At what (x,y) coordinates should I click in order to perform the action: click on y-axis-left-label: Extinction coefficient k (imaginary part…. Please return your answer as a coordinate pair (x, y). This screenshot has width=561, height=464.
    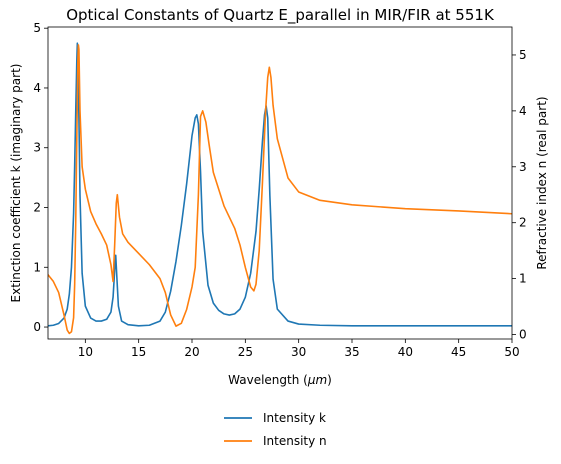
    Looking at the image, I should click on (16, 183).